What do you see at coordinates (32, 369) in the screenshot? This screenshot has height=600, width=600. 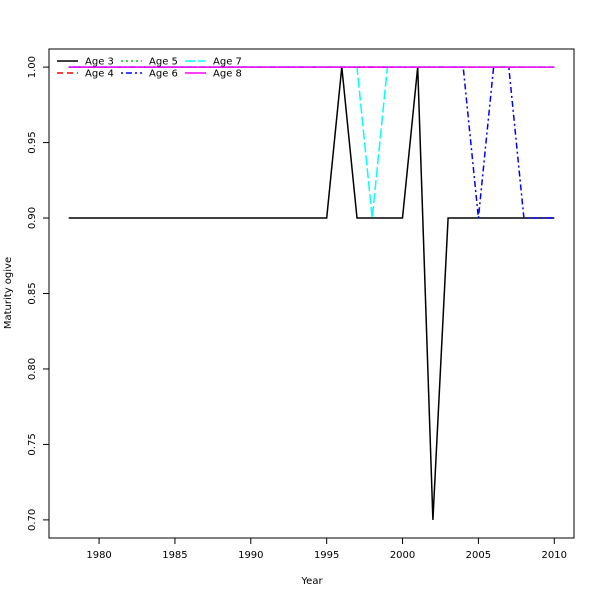 I see `y-tick-label: 0.80` at bounding box center [32, 369].